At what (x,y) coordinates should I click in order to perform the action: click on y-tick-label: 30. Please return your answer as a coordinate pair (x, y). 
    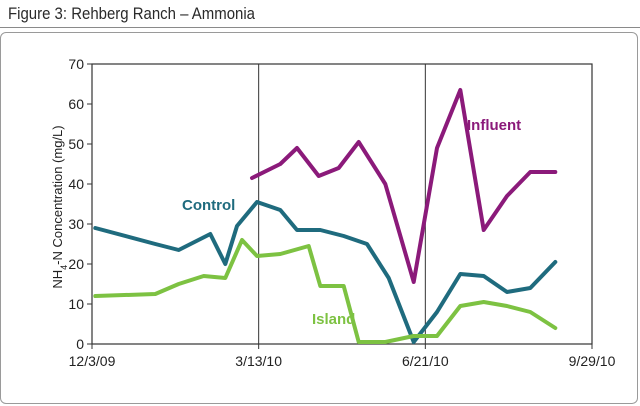
    Looking at the image, I should click on (76, 224).